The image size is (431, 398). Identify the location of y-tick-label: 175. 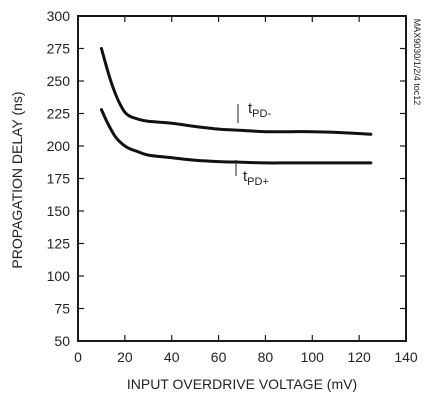
(59, 179).